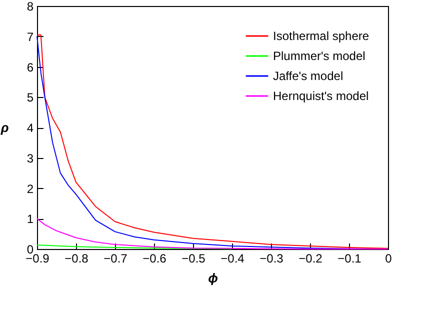 The width and height of the screenshot is (446, 334). I want to click on x-tick-label: −0.2, so click(310, 259).